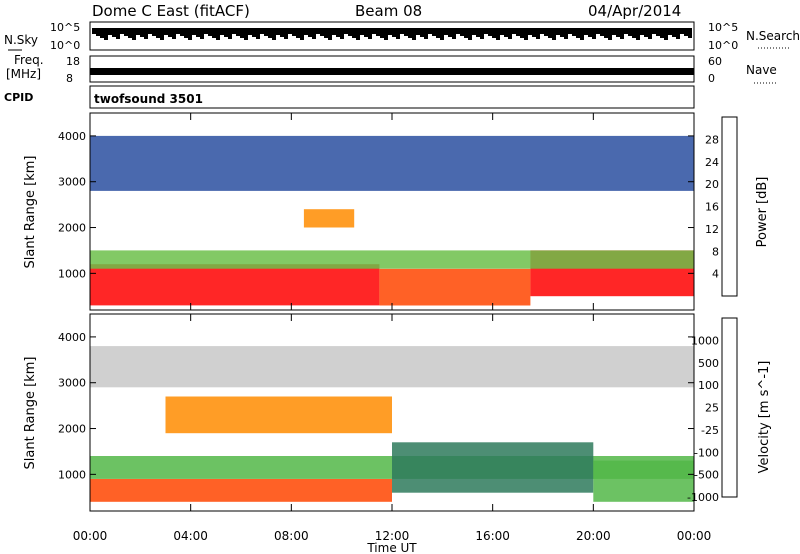 The image size is (800, 554). What do you see at coordinates (721, 206) in the screenshot?
I see `power-colorbar: 28 24 20 16 12 8 4` at bounding box center [721, 206].